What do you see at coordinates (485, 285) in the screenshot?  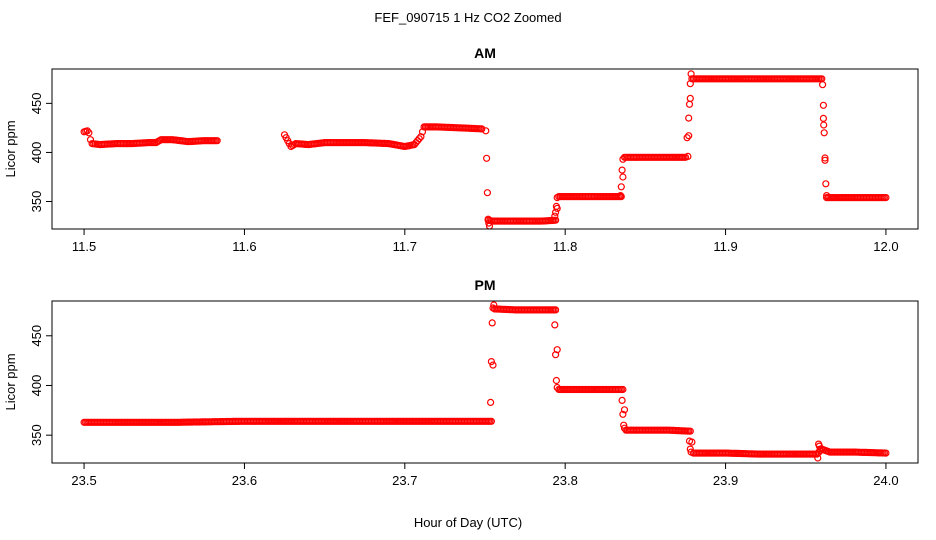 I see `panel-title: PM` at bounding box center [485, 285].